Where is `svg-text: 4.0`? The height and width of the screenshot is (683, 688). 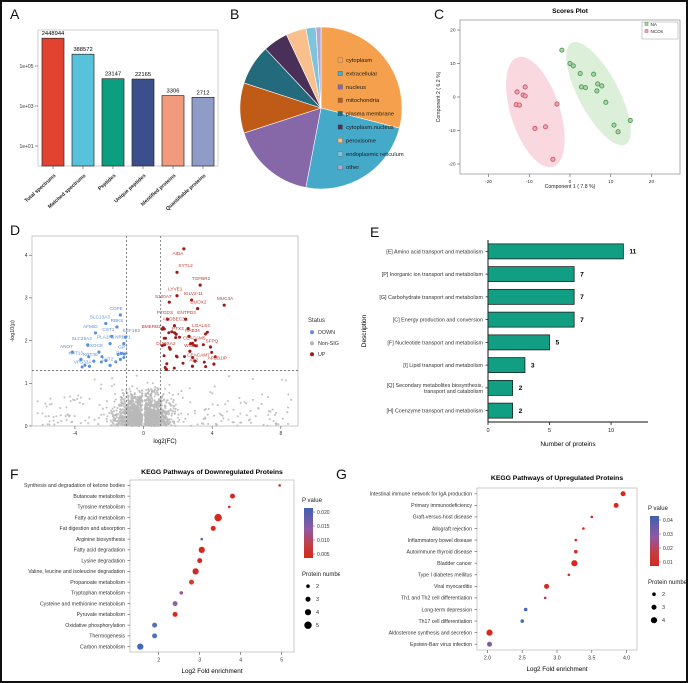
svg-text: 4.0 is located at coordinates (626, 659).